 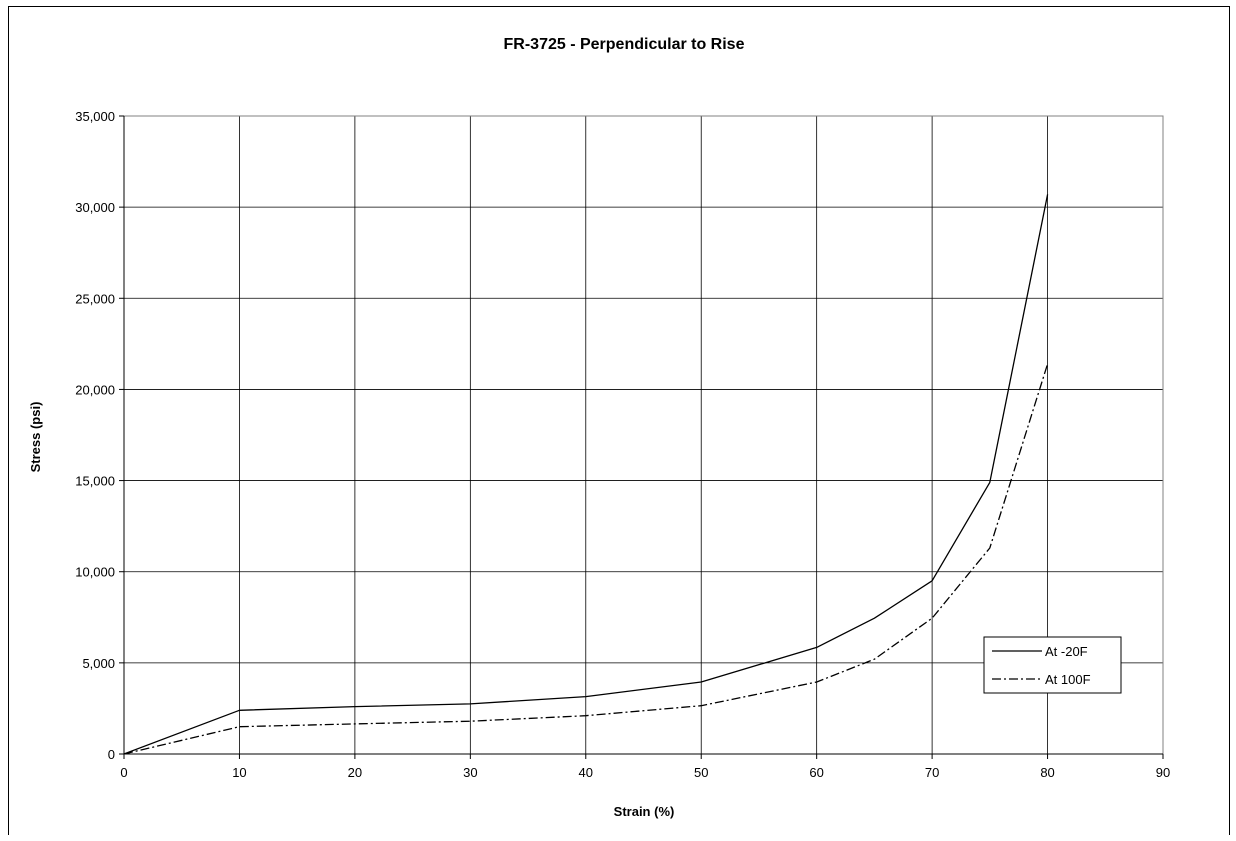 What do you see at coordinates (1047, 772) in the screenshot?
I see `x-tick-label: 80` at bounding box center [1047, 772].